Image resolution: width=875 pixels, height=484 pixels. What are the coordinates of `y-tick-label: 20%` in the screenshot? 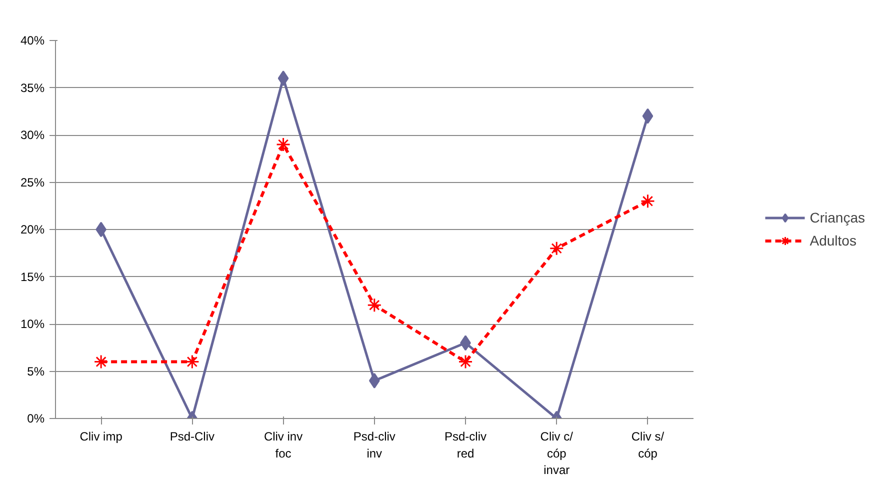 It's located at (32, 229).